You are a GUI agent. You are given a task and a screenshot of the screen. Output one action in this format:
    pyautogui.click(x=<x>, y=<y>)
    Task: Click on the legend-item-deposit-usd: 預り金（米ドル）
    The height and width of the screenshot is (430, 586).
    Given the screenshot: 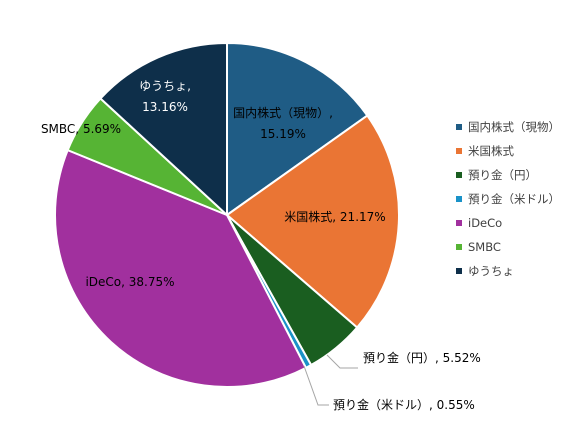 What is the action you would take?
    pyautogui.click(x=514, y=199)
    